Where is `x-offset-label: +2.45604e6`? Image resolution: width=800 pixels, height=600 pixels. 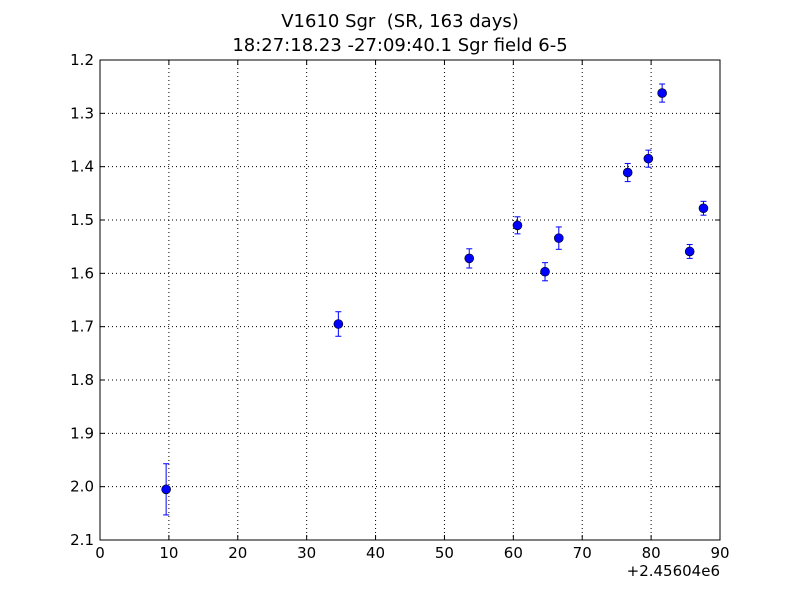
x-offset-label: +2.45604e6 is located at coordinates (673, 571).